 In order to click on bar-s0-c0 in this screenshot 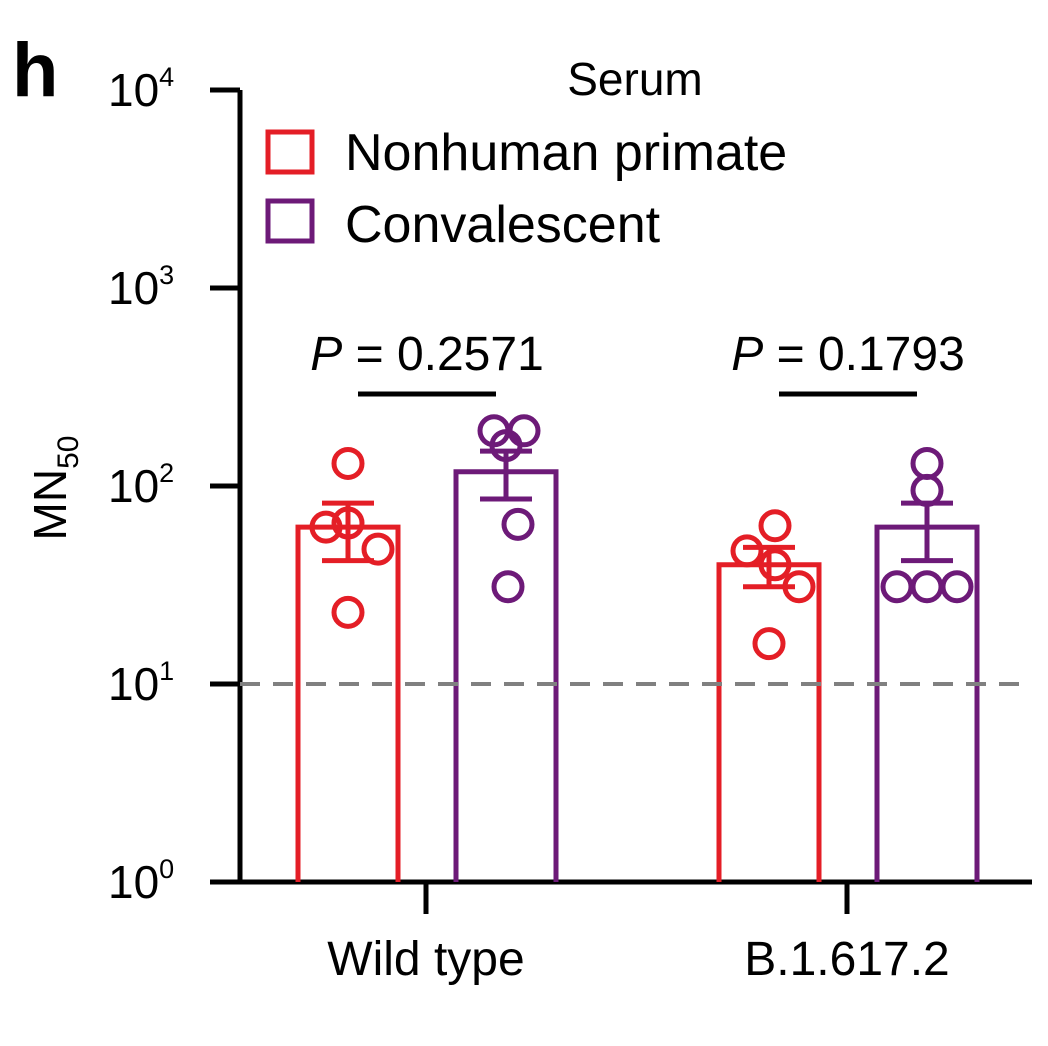, I will do `click(348, 703)`.